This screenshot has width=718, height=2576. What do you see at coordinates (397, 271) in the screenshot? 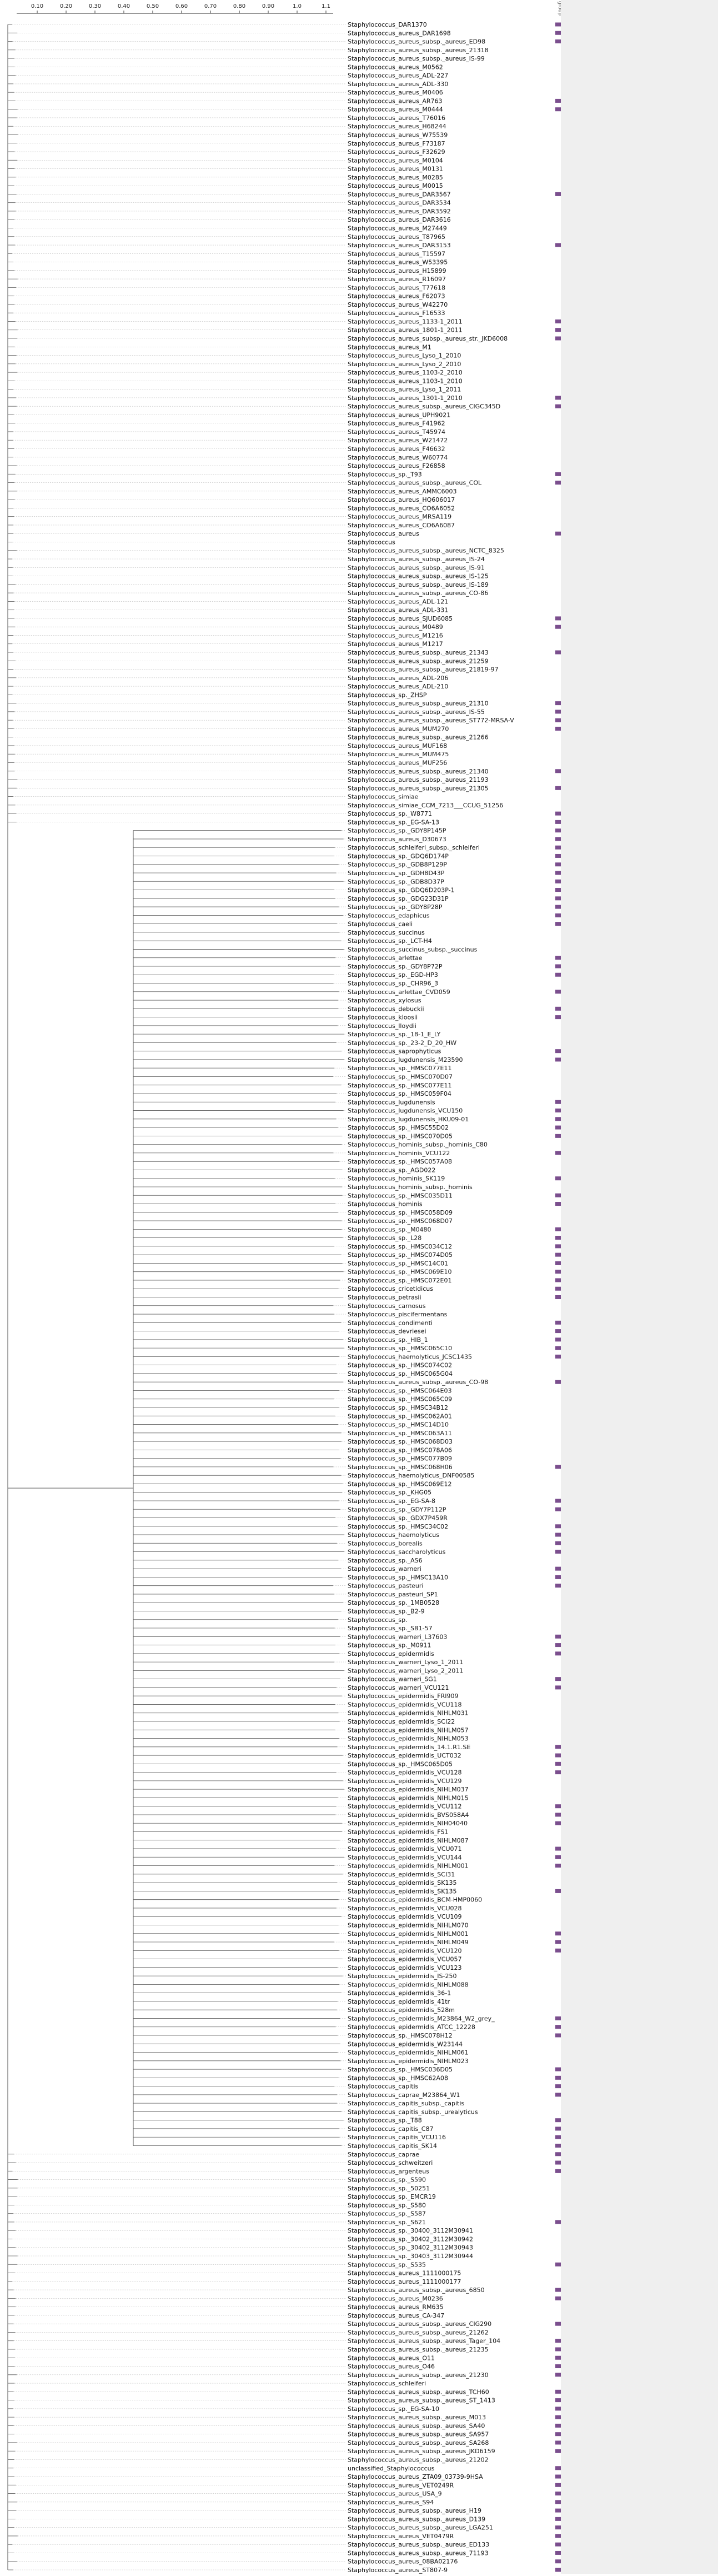
I see `tip-label: Staphylococcus_aureus_H15899` at bounding box center [397, 271].